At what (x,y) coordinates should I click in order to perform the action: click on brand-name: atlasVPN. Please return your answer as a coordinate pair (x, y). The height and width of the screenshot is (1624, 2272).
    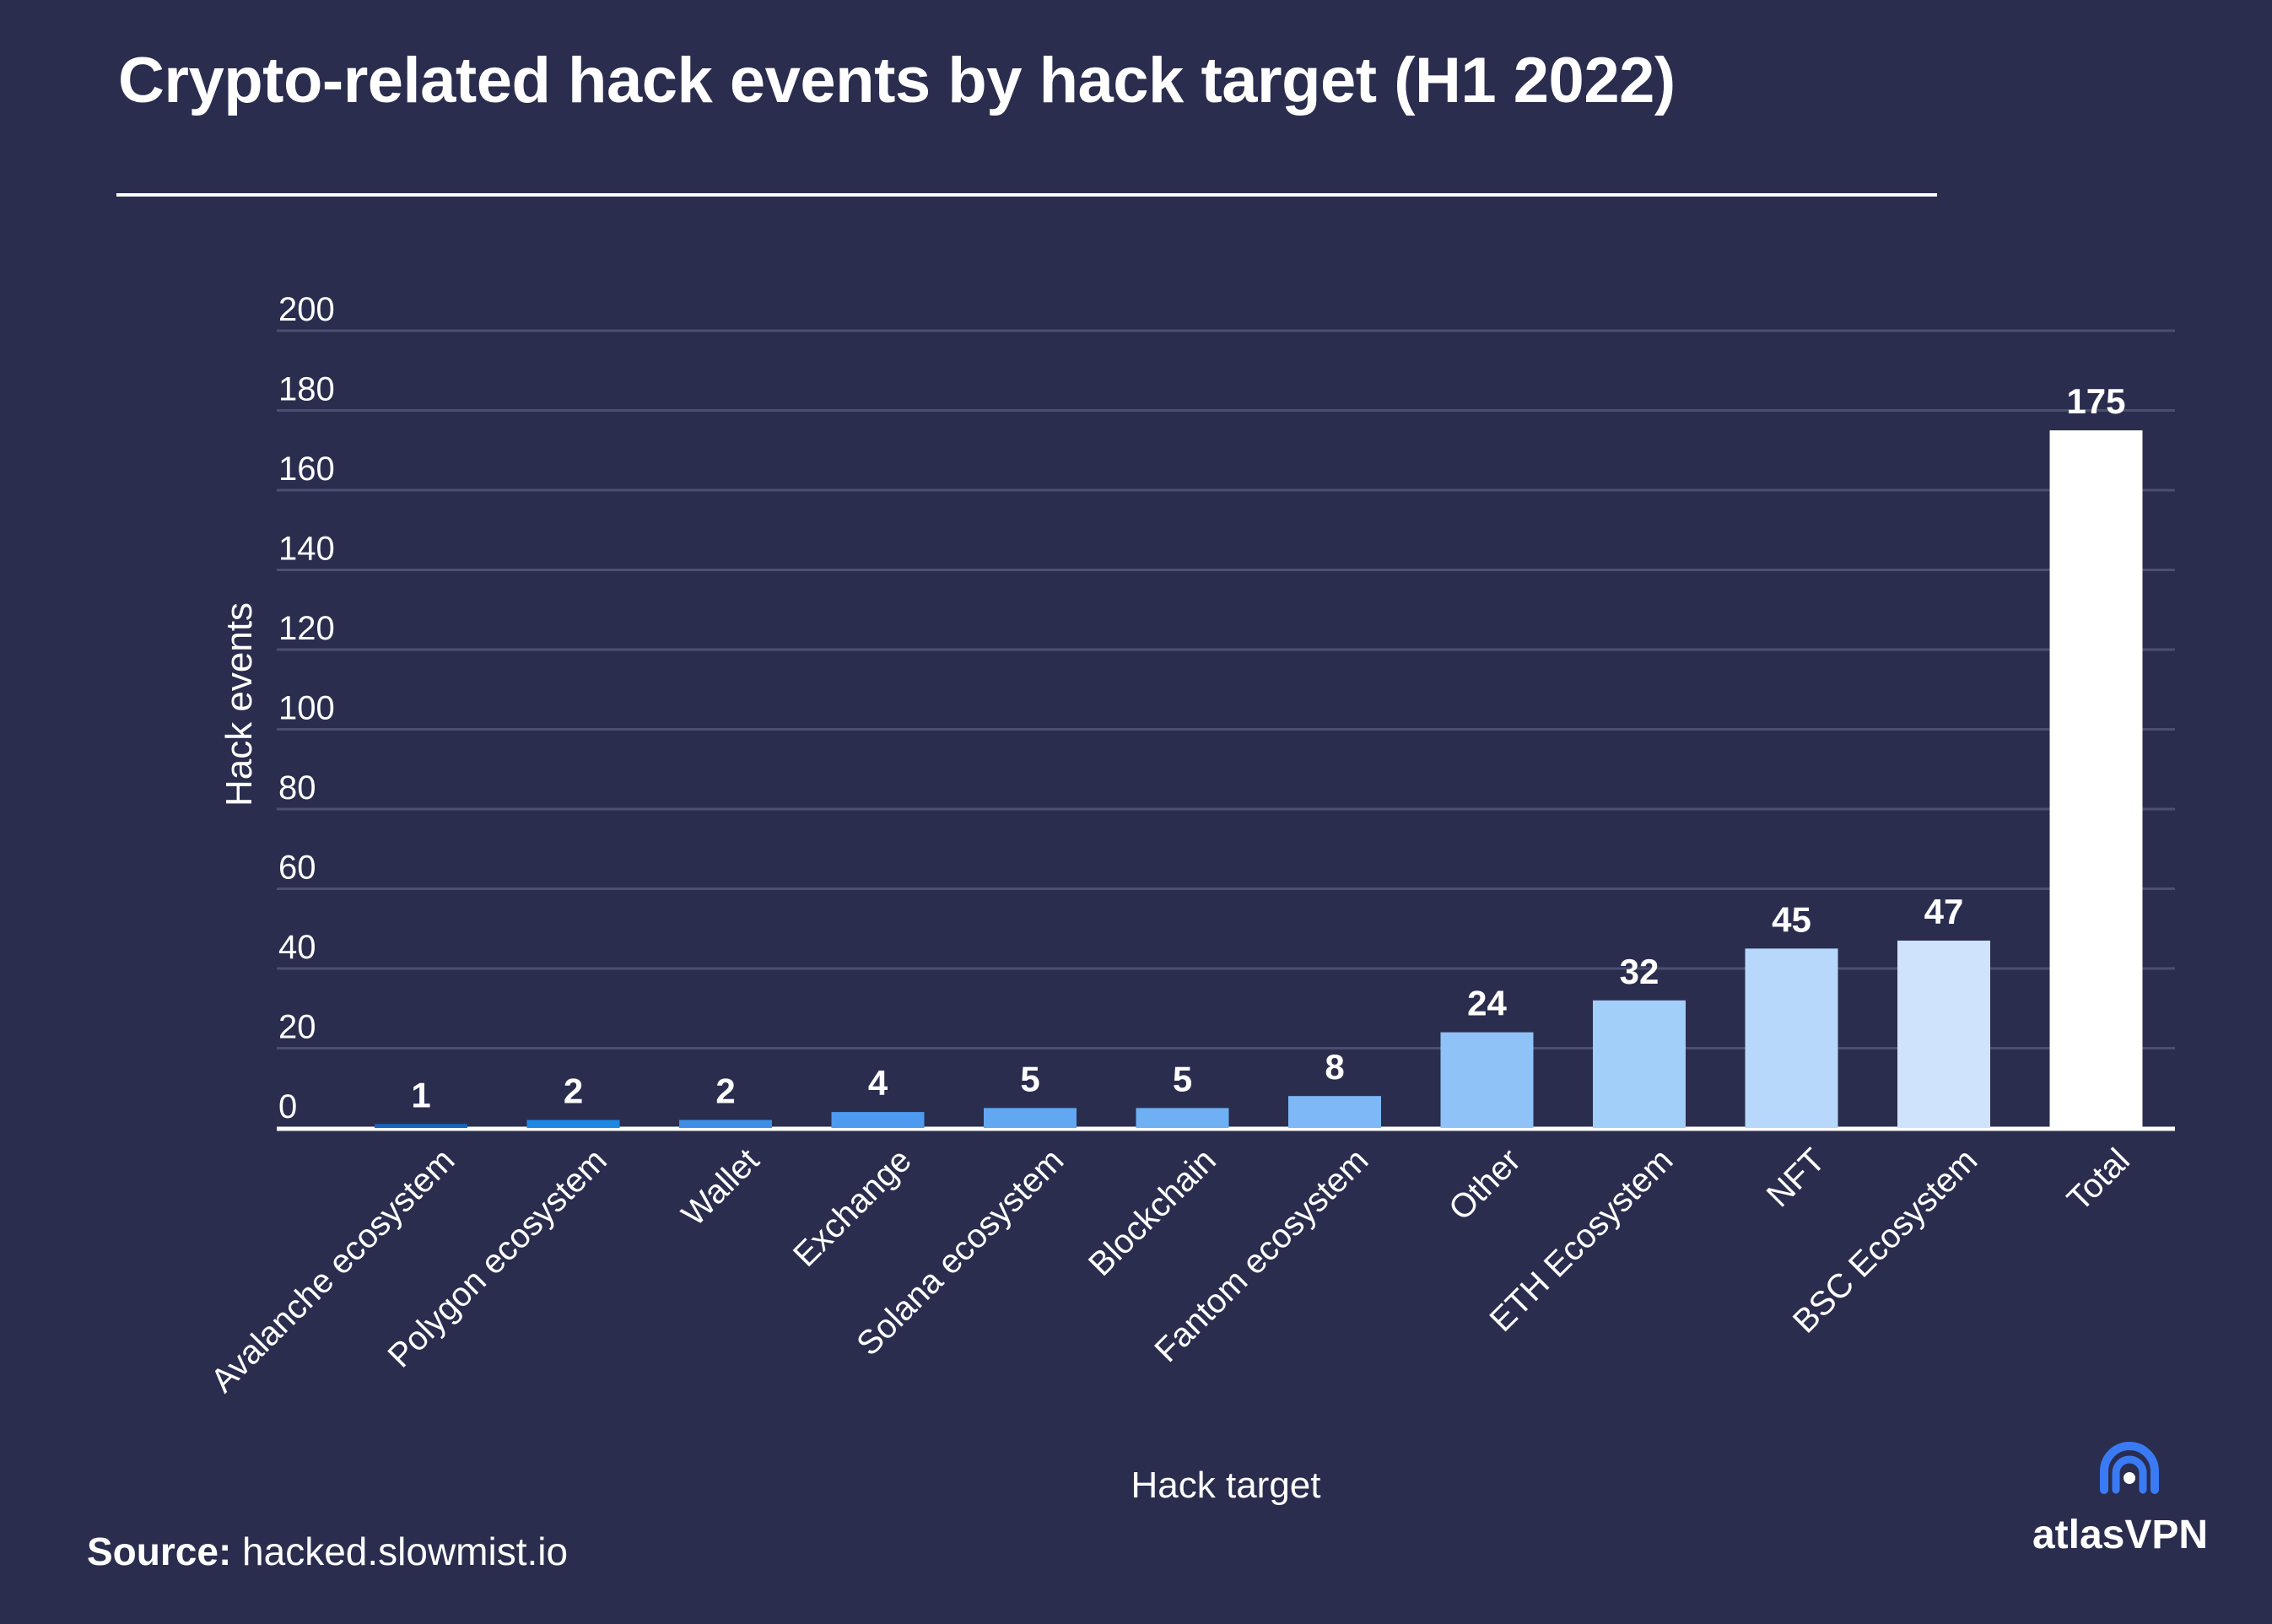
    Looking at the image, I should click on (2120, 1535).